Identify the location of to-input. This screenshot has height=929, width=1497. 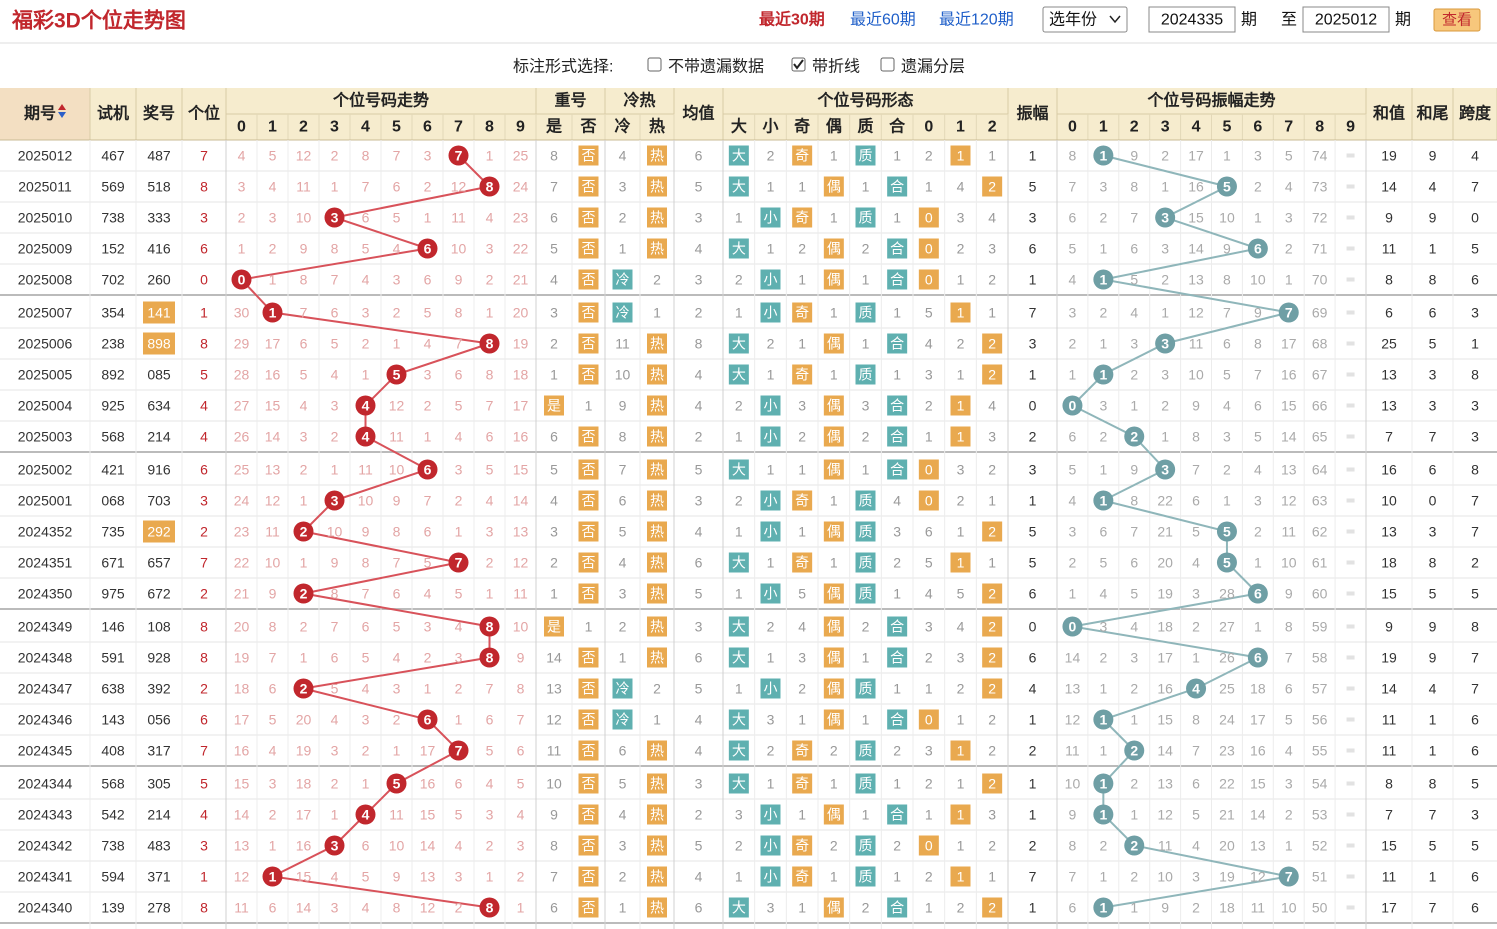
(1346, 19).